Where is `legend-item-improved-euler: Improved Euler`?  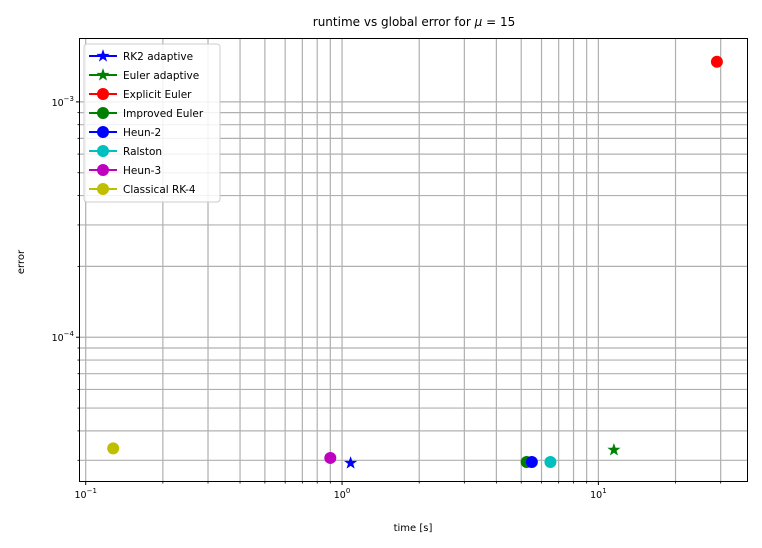
legend-item-improved-euler: Improved Euler is located at coordinates (146, 113).